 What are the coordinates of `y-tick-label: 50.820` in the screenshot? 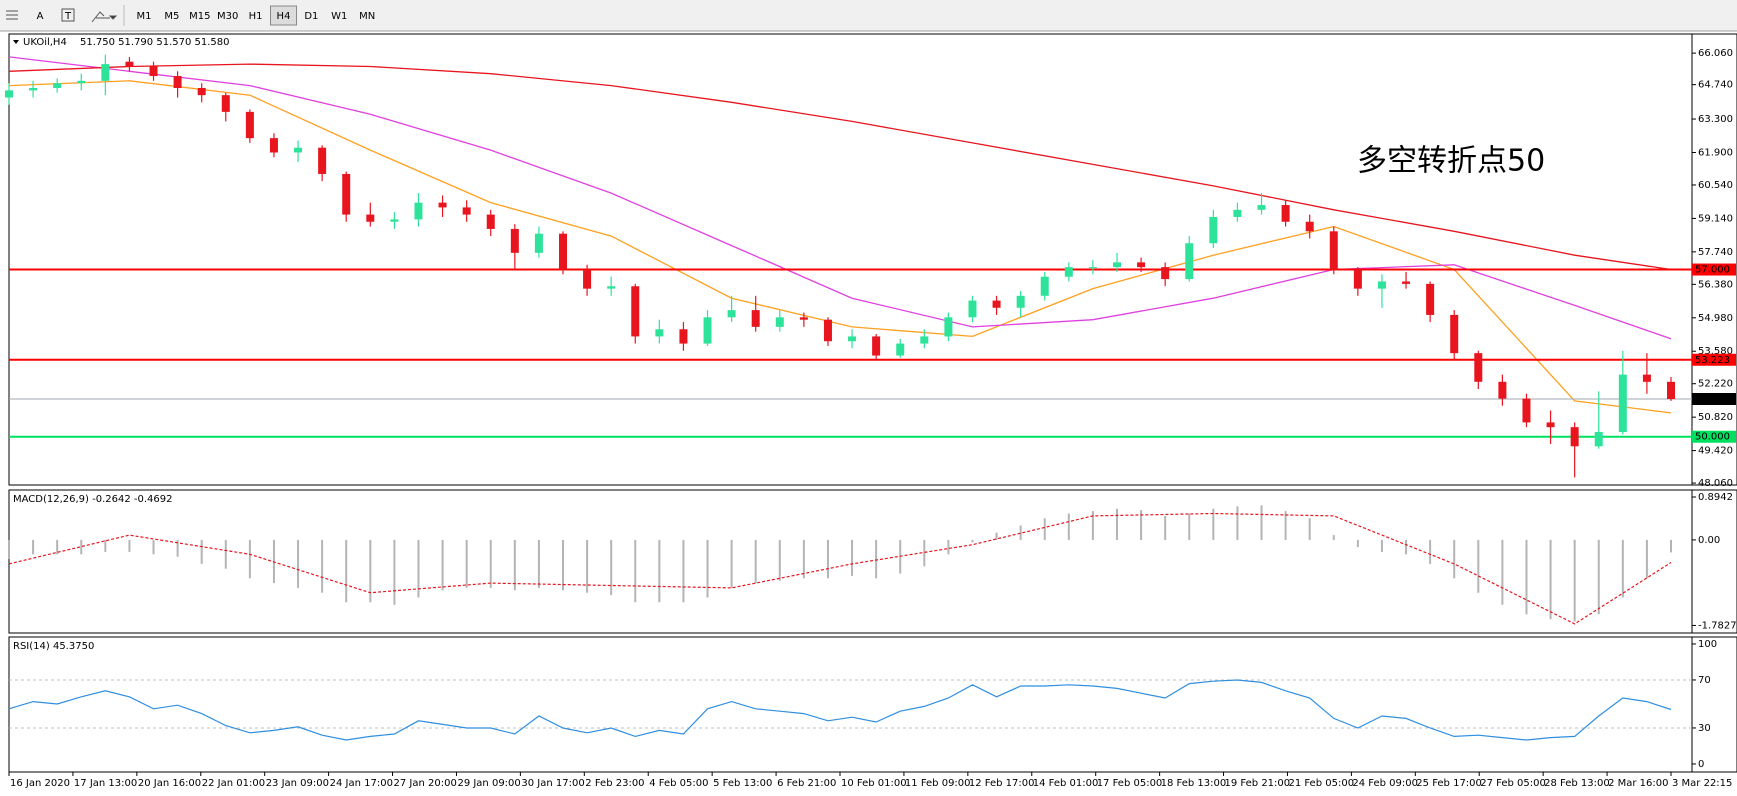 It's located at (1715, 417).